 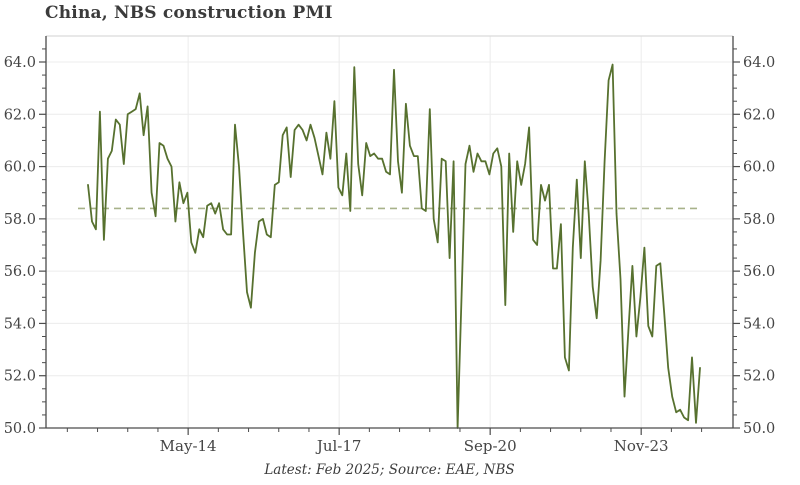 I want to click on chart-caption: Latest: Feb 2025; Source: EAE, NBS, so click(x=389, y=470).